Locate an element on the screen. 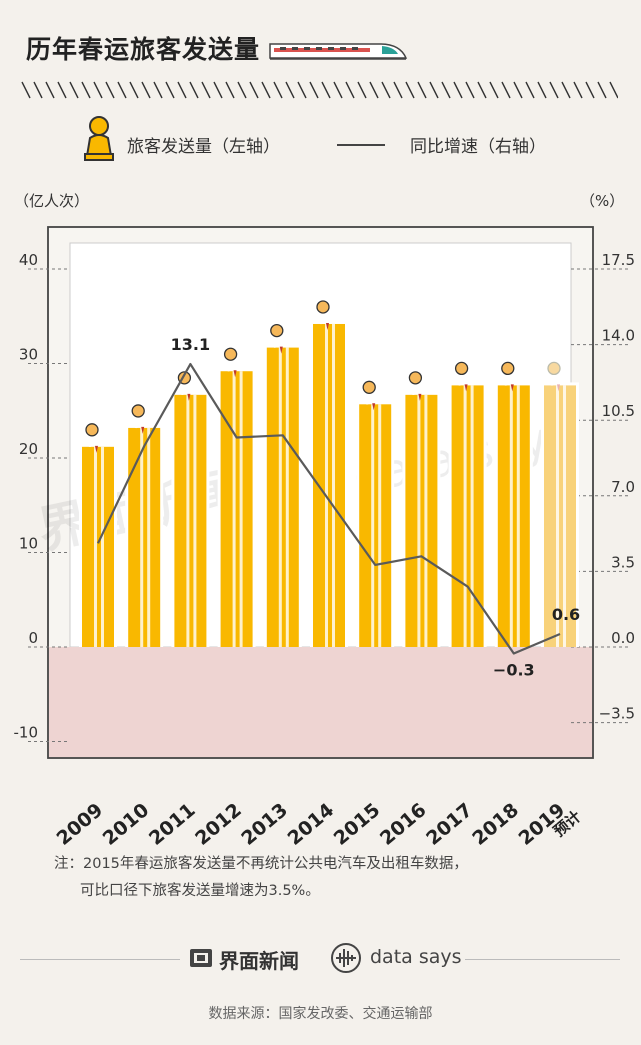 This screenshot has height=1045, width=641. x-tick-label: 2012 is located at coordinates (218, 822).